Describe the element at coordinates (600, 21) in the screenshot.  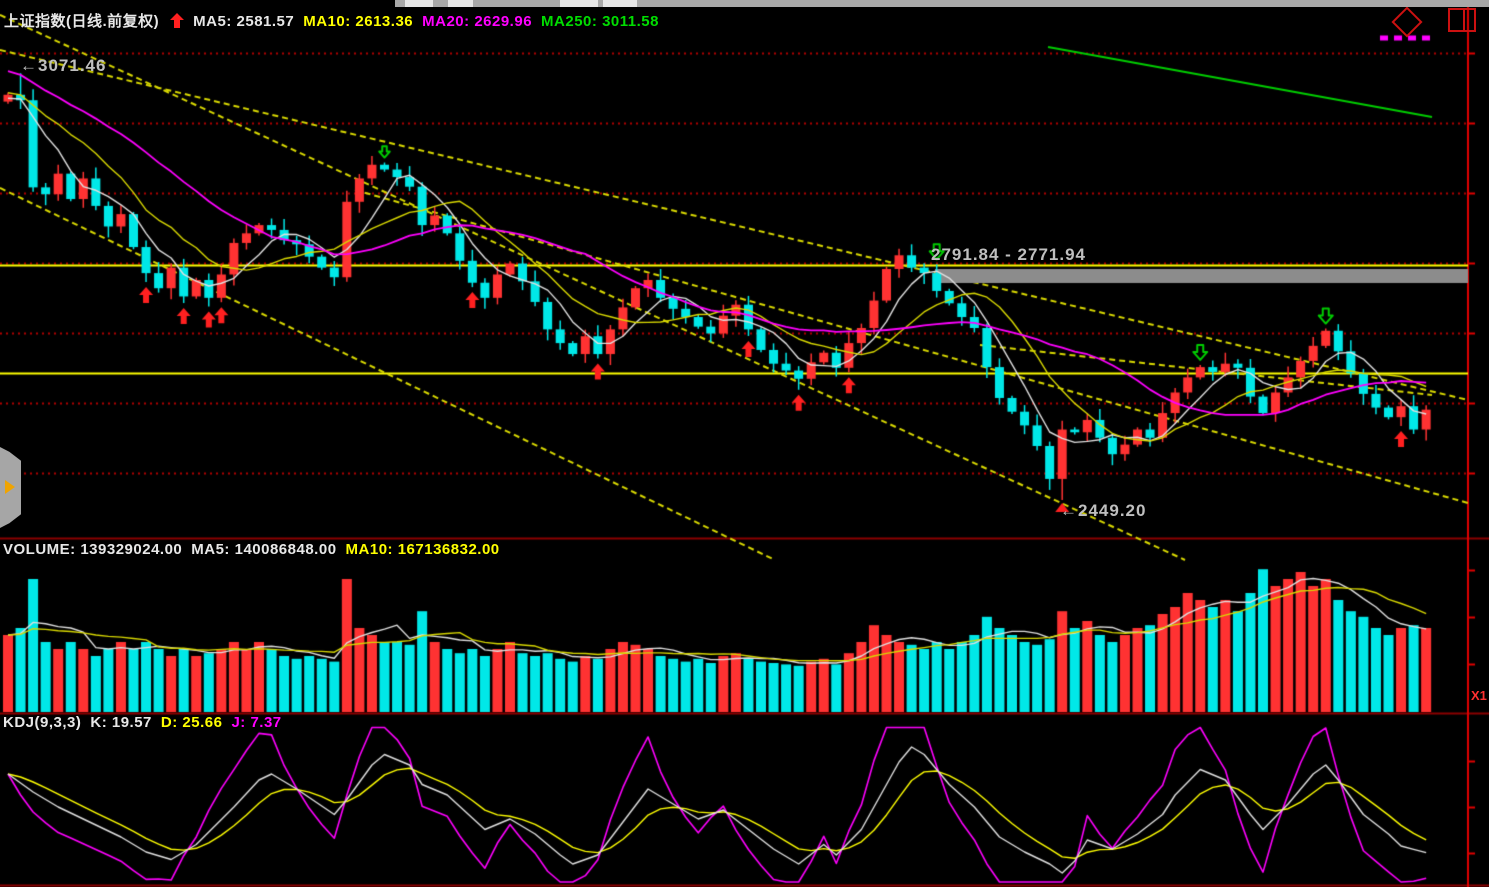
I see `ma250-value: MA250: 3011.58` at that location.